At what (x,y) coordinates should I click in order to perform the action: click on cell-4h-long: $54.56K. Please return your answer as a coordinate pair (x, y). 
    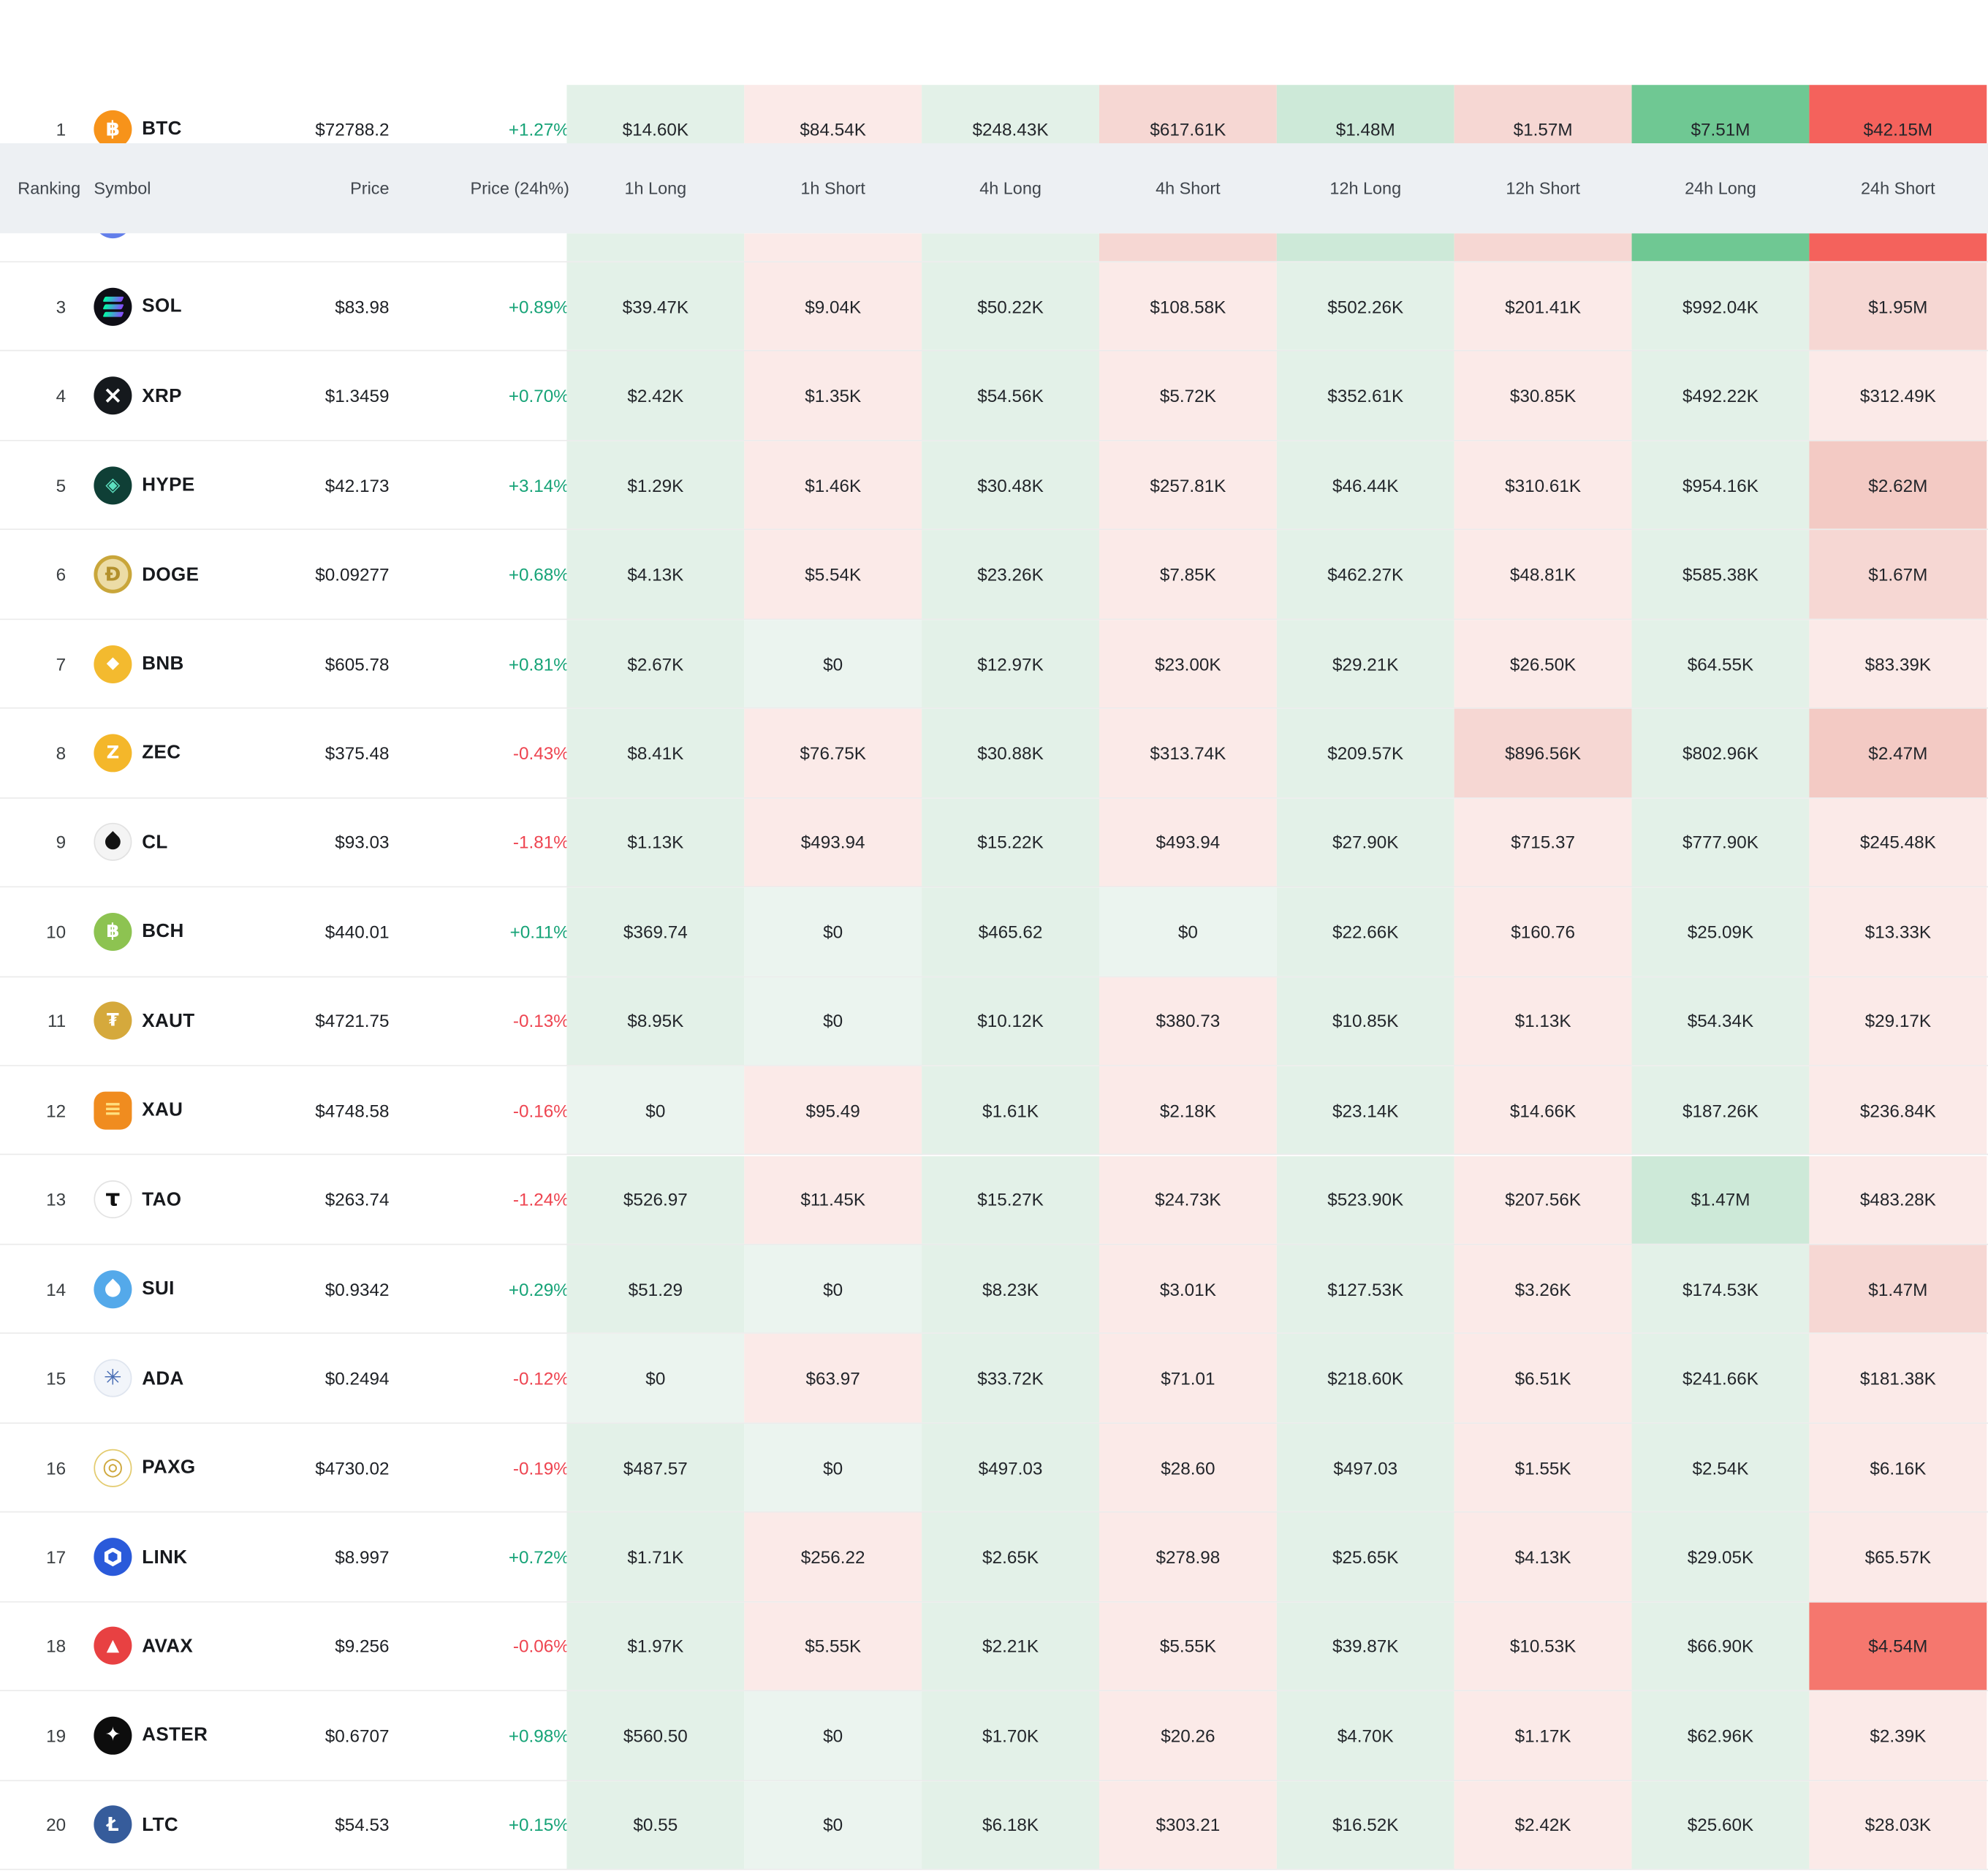
    Looking at the image, I should click on (1010, 396).